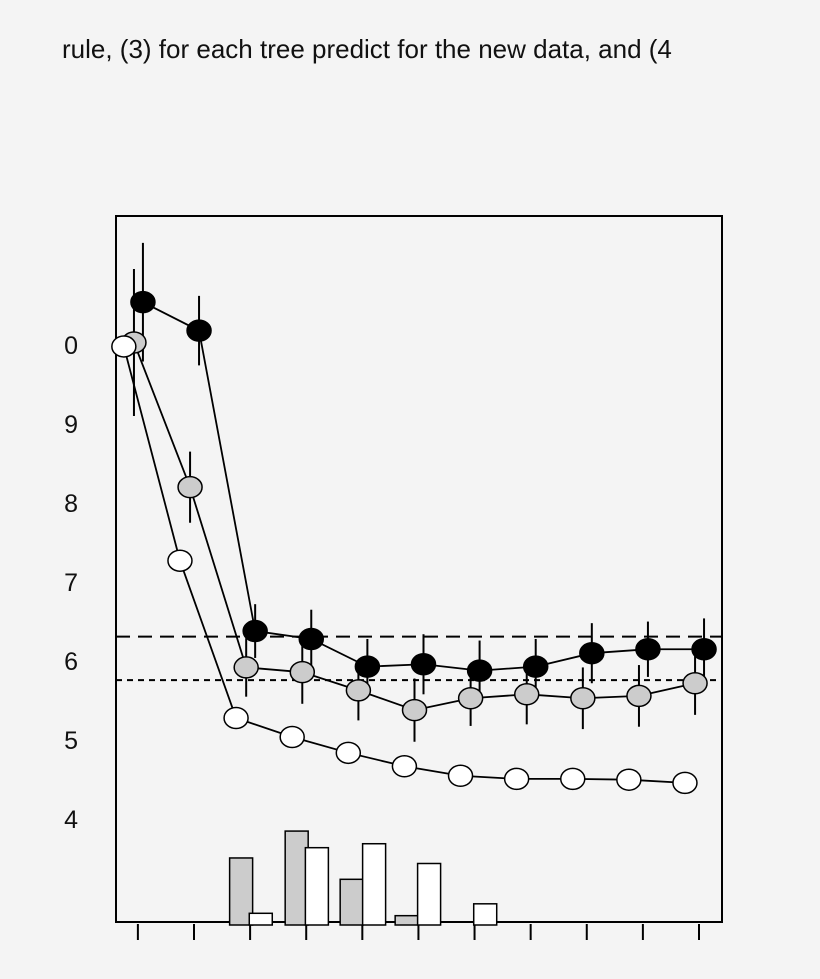  Describe the element at coordinates (60, 504) in the screenshot. I see `y-tick-label: 0.8` at that location.